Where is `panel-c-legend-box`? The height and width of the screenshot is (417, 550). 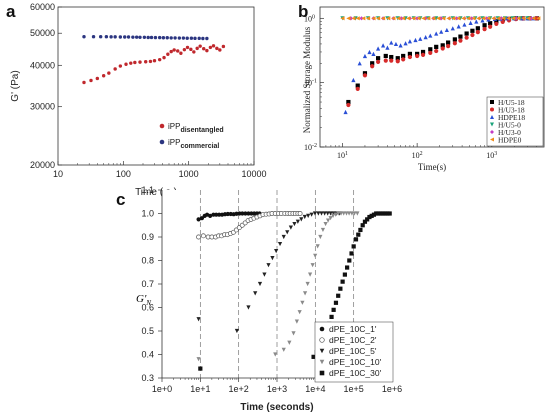
panel-c-legend-box is located at coordinates (354, 352).